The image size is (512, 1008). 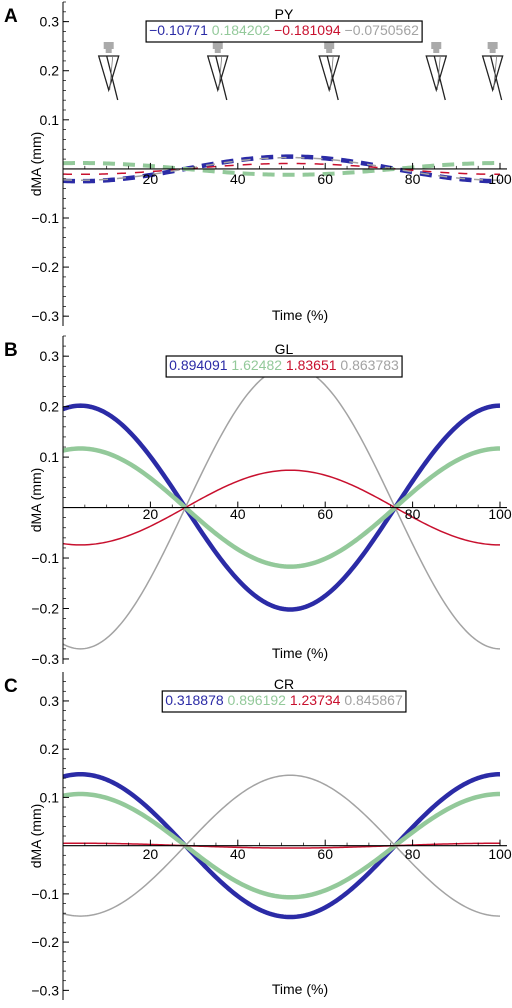 What do you see at coordinates (178, 30) in the screenshot?
I see `legend-entry: −0.10771` at bounding box center [178, 30].